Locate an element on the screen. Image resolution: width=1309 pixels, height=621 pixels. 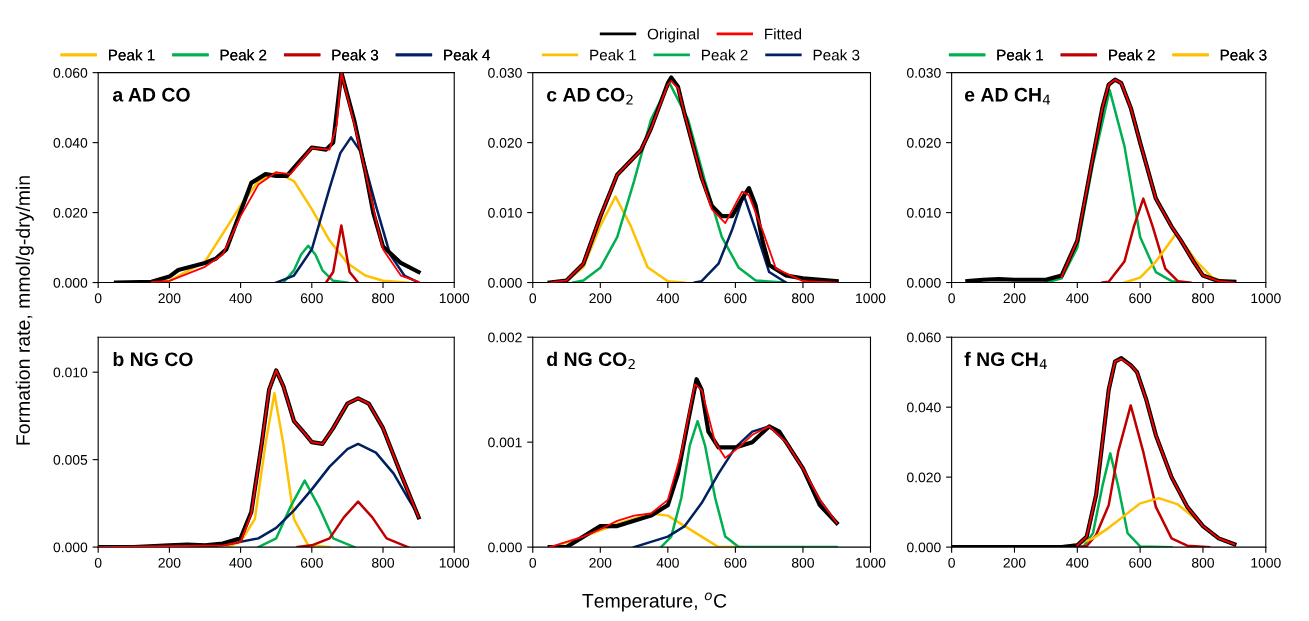
text: c AD CO$_{2}$ is located at coordinates (590, 96).